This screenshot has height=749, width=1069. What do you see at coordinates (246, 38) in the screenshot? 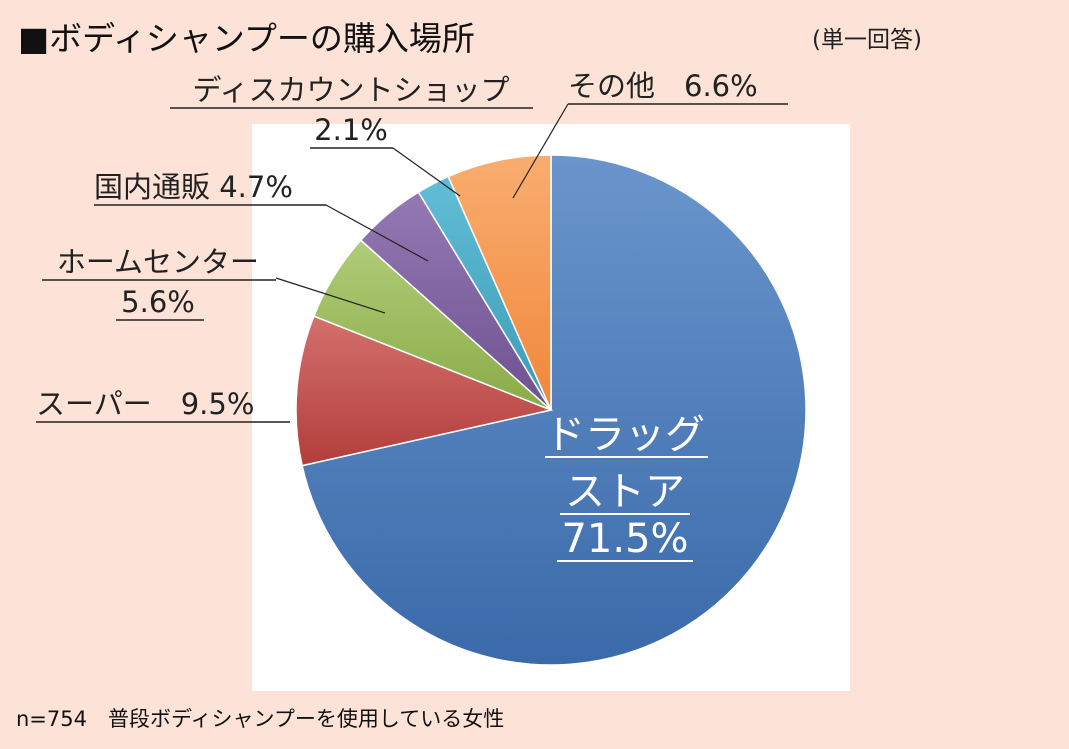
I see `chart-title: ■ボディシャンプーの購入場所` at bounding box center [246, 38].